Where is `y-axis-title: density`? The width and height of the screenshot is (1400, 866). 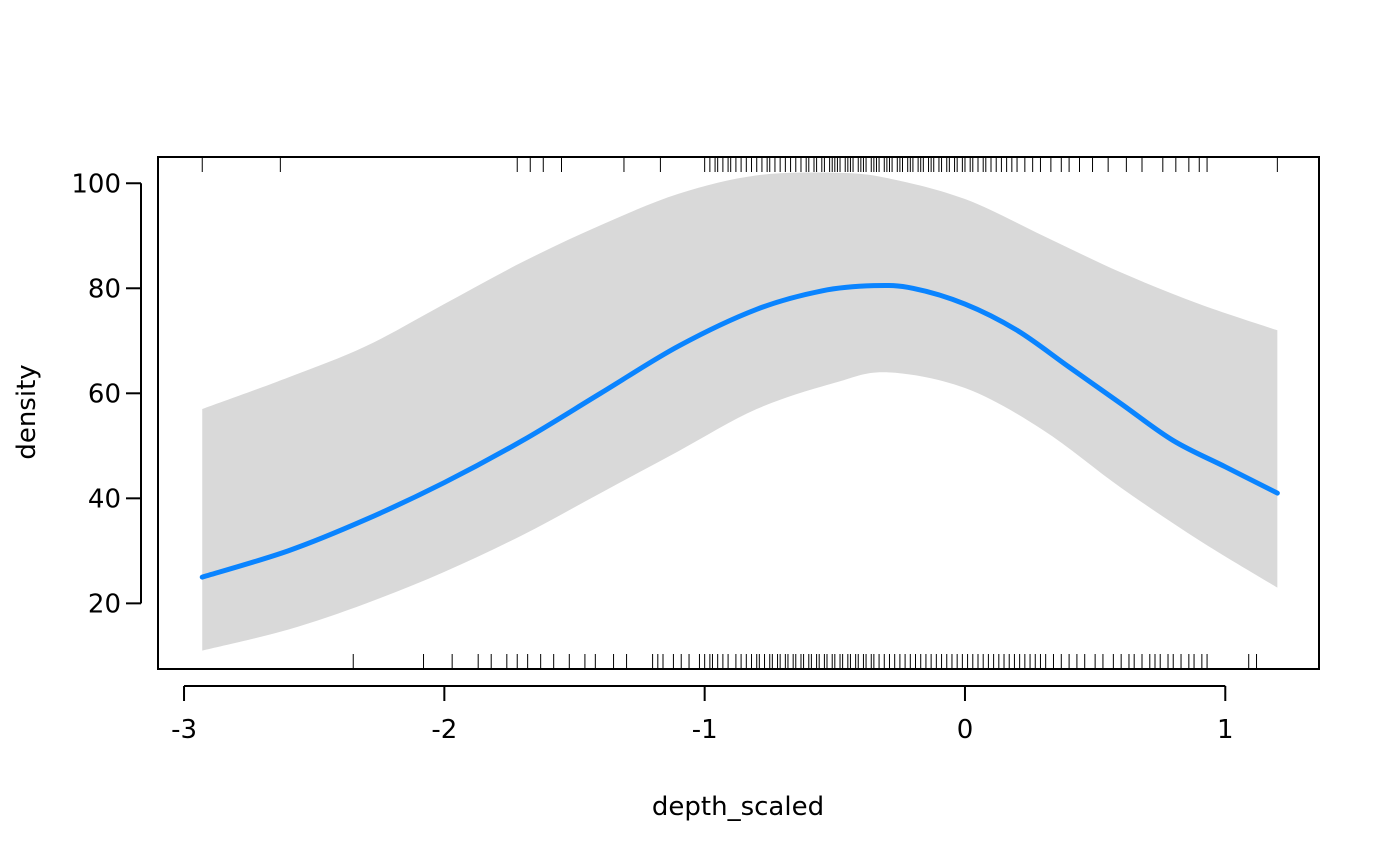 y-axis-title: density is located at coordinates (27, 411).